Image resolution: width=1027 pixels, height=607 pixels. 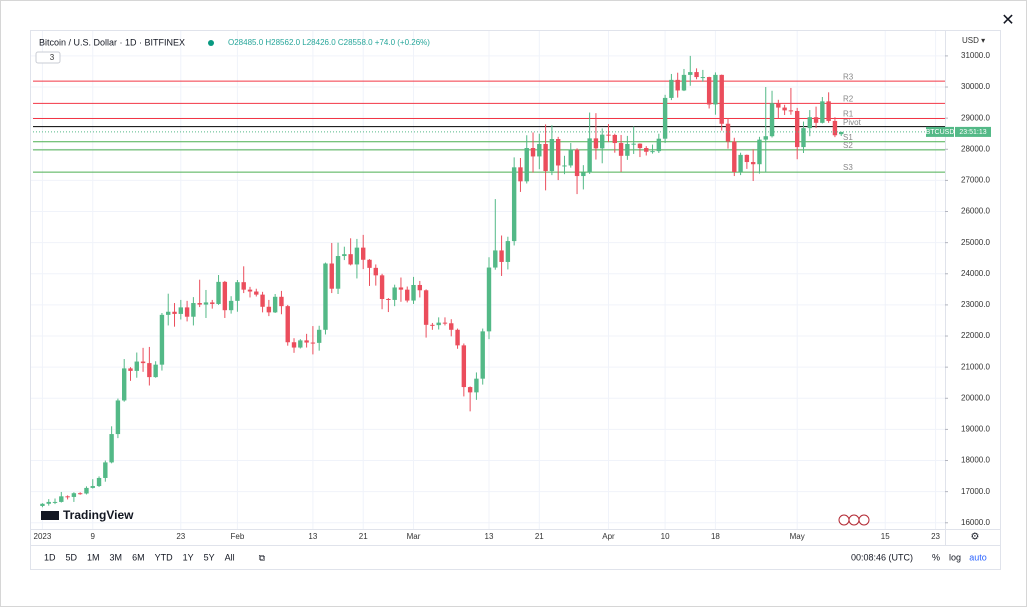 I want to click on timeframe-button: 3M, so click(x=116, y=557).